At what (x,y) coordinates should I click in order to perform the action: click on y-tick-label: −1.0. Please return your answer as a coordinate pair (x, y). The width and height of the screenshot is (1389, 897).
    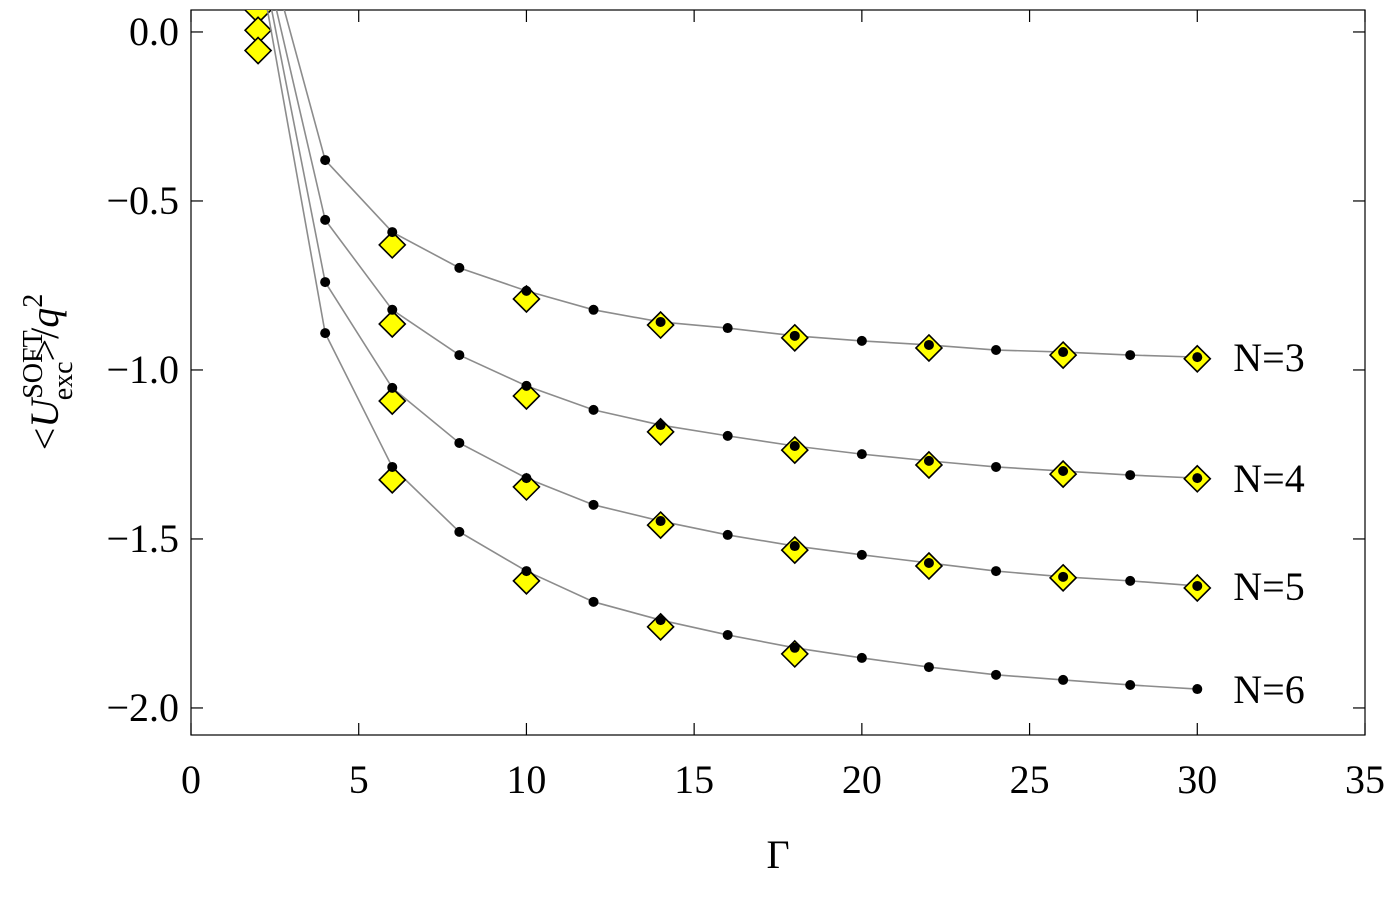
    Looking at the image, I should click on (142, 369).